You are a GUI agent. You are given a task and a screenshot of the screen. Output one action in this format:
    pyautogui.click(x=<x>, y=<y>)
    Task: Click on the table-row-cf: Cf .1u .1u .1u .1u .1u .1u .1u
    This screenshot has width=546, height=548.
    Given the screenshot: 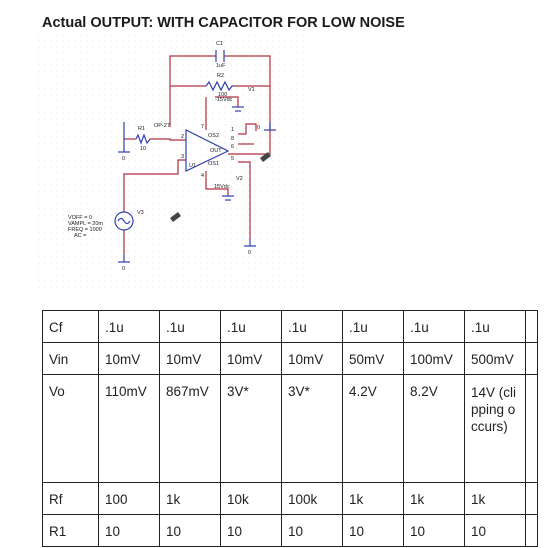 What is the action you would take?
    pyautogui.click(x=290, y=327)
    